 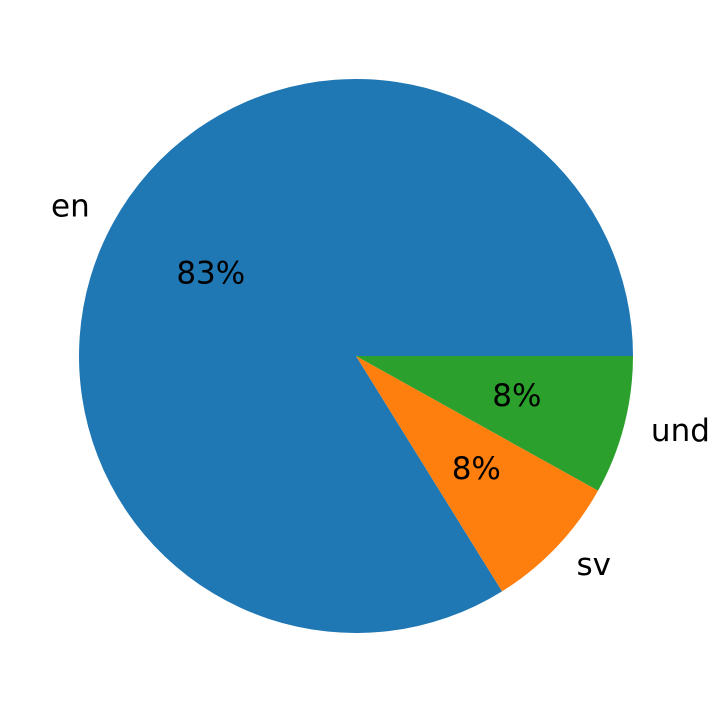 I want to click on percent-label: 83%, so click(x=210, y=274).